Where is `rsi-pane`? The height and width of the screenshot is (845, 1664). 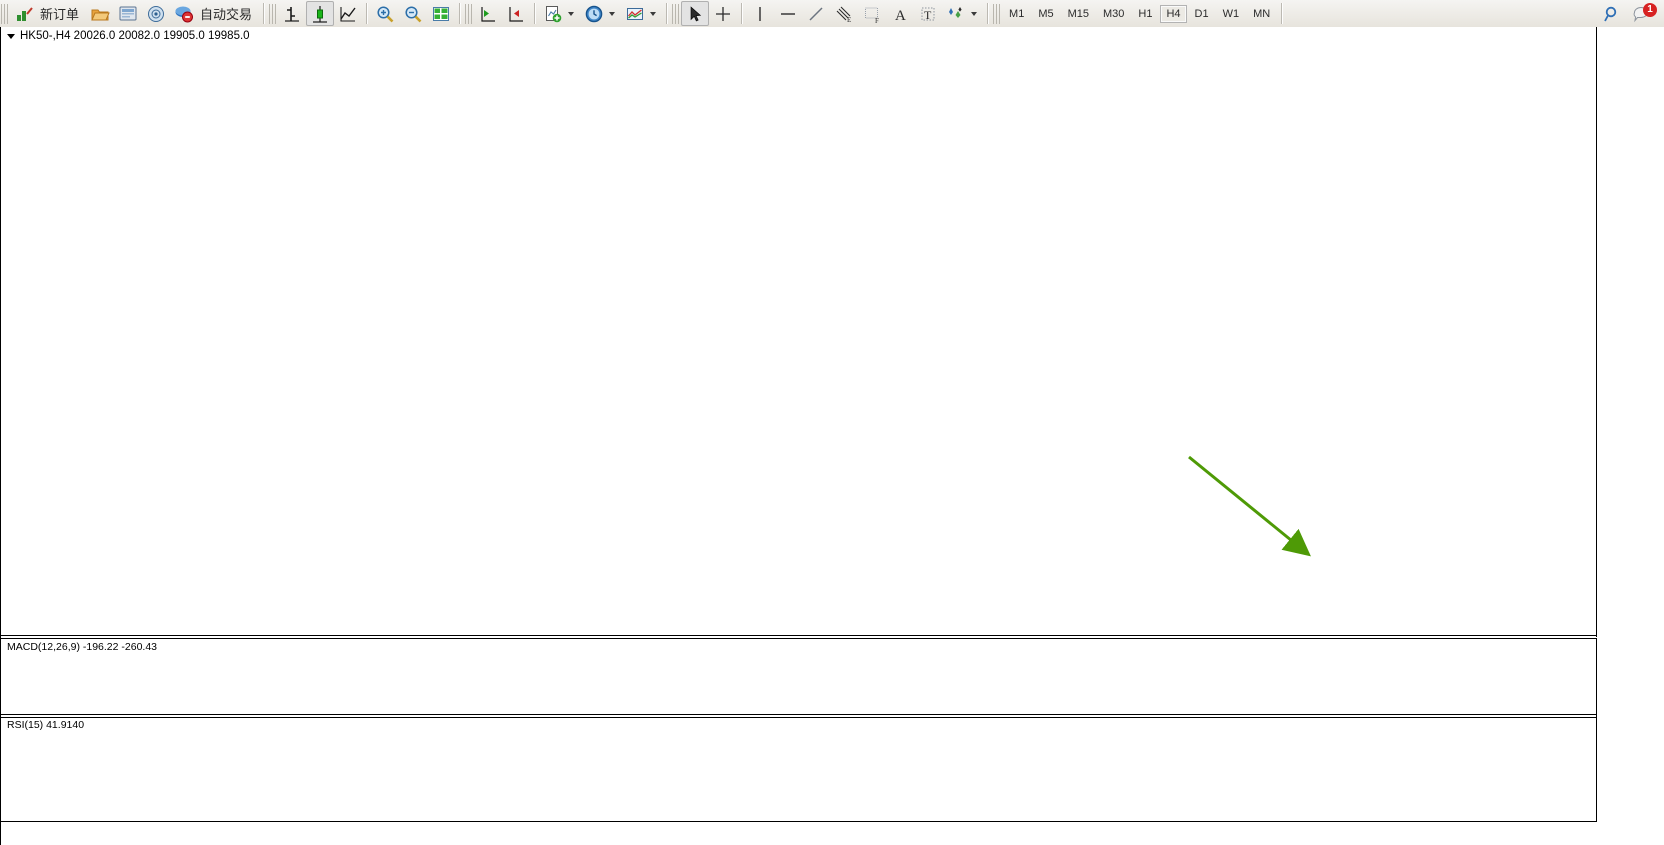
rsi-pane is located at coordinates (799, 770).